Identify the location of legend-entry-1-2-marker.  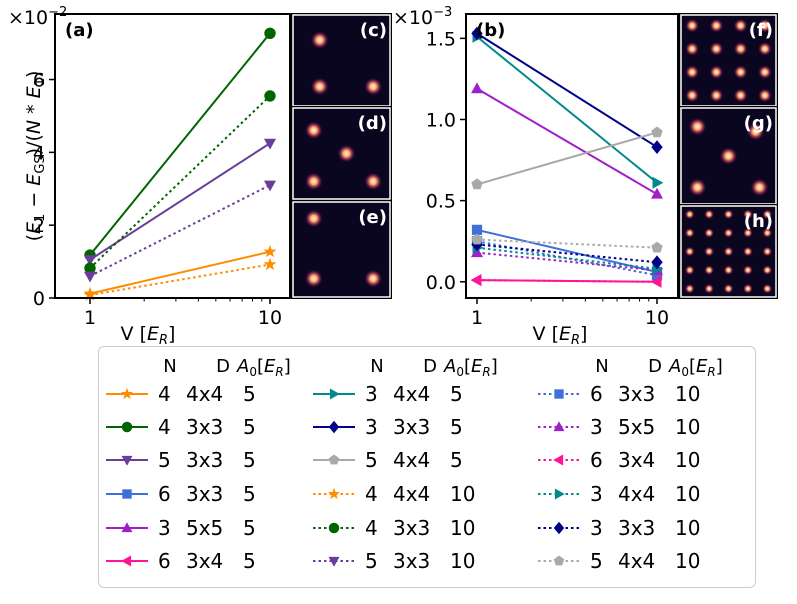
(334, 459).